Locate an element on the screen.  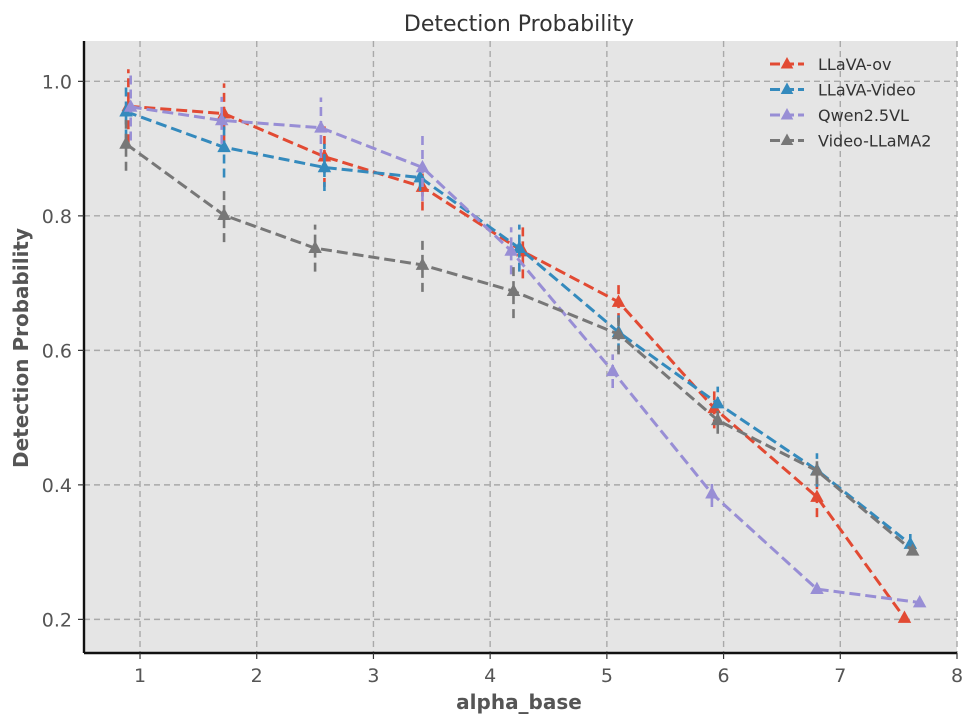
legend-label: LLaVA-Video is located at coordinates (867, 90).